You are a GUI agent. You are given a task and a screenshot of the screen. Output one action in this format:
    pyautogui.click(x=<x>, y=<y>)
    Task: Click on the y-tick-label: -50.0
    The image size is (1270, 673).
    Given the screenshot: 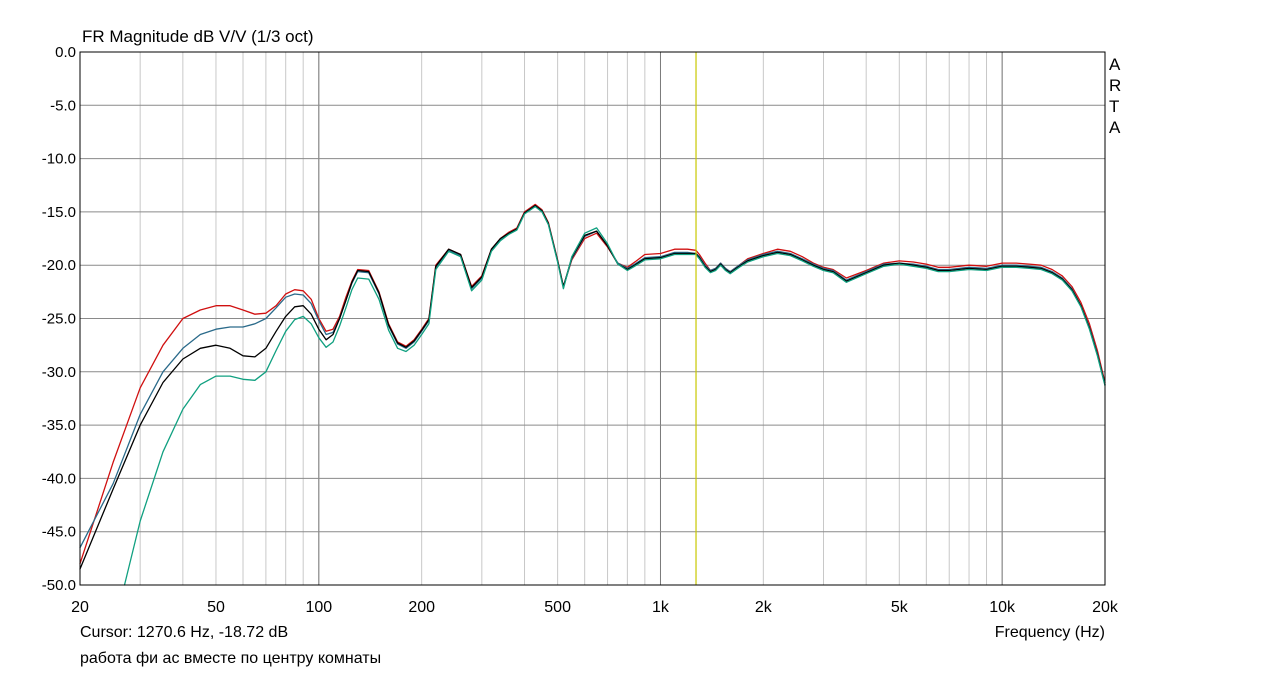 What is the action you would take?
    pyautogui.click(x=59, y=585)
    